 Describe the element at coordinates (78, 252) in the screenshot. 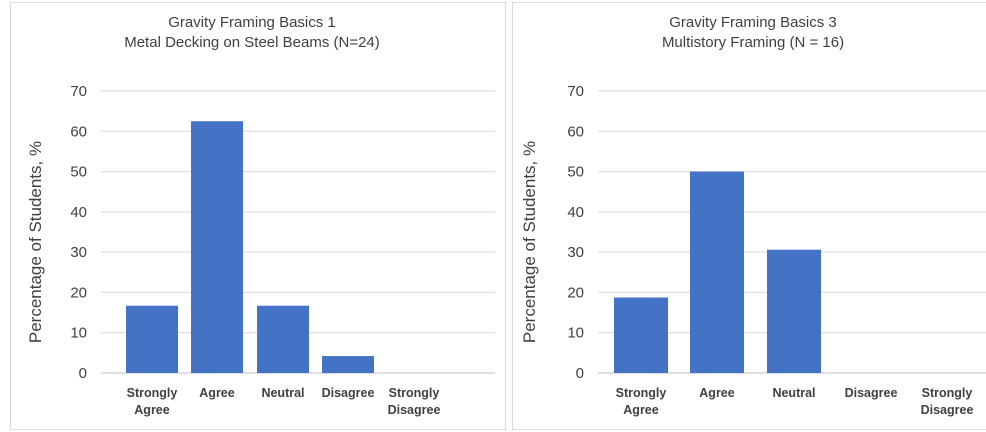

I see `chart-1-y-tick-label: 30` at that location.